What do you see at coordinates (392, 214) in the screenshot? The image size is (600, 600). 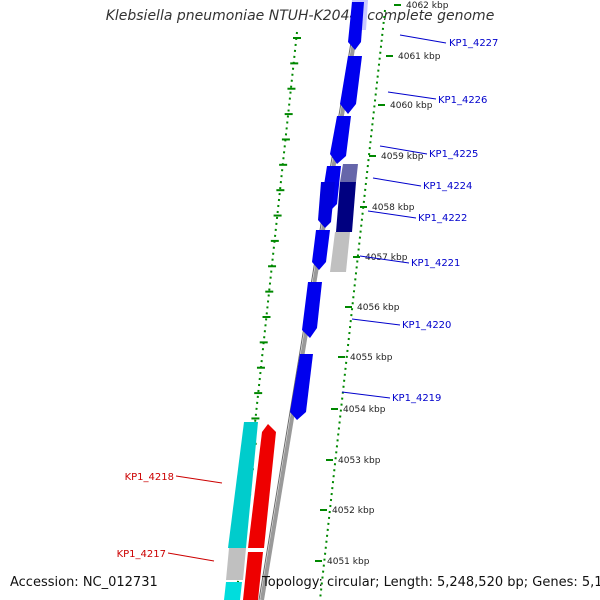 I see `gene-label-kp1-4222-leader-line` at bounding box center [392, 214].